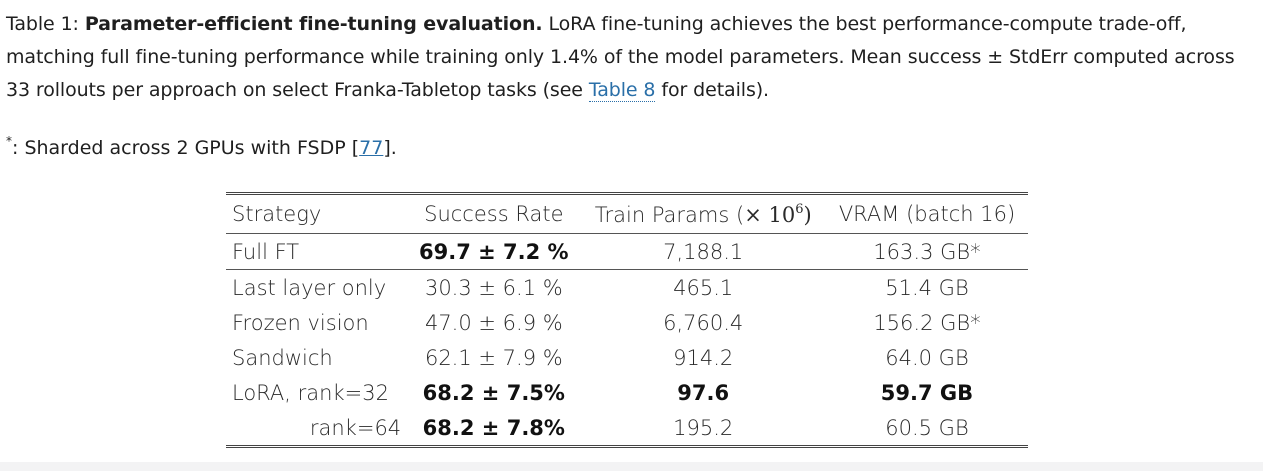 The height and width of the screenshot is (471, 1263). I want to click on table-row: Full FT 69.7 ± 7.2 % 7,188.1 163.3 GB*, so click(627, 251).